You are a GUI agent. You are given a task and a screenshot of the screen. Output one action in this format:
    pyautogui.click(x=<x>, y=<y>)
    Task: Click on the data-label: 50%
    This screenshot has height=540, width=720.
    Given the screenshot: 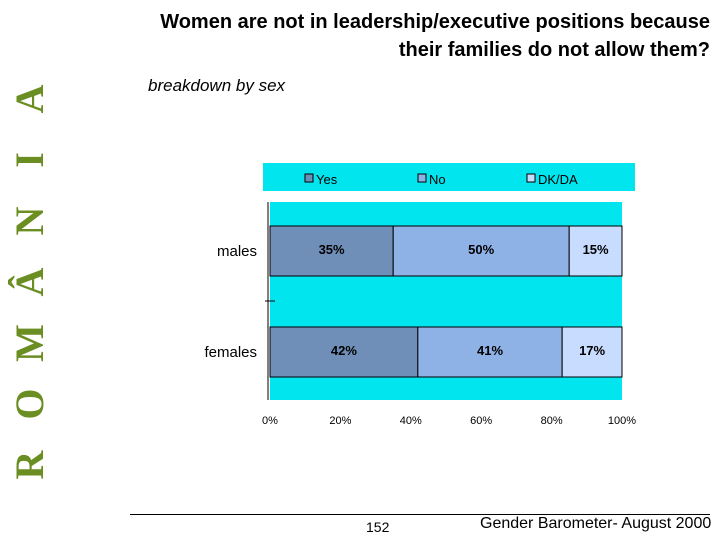 What is the action you would take?
    pyautogui.click(x=481, y=249)
    